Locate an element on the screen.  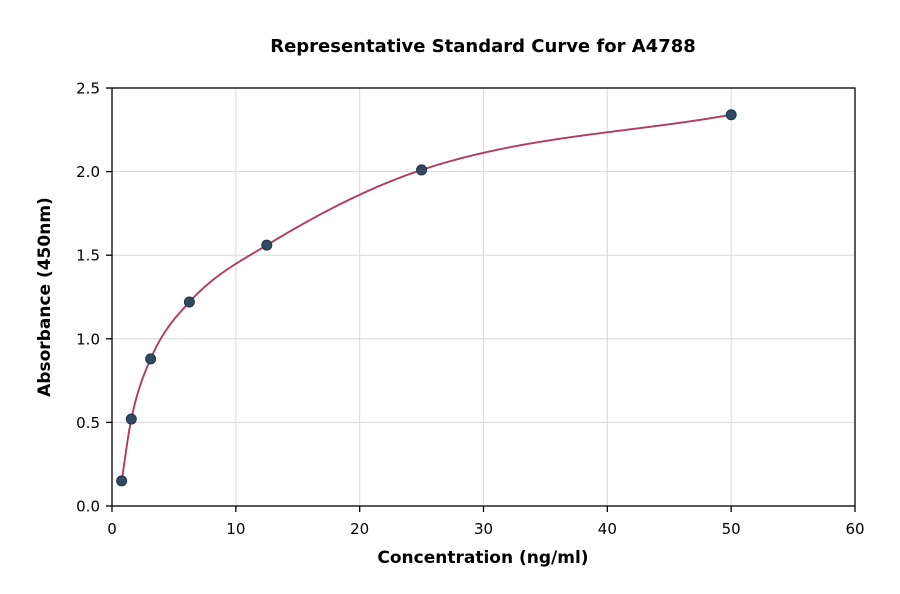
y-tick-label: 0.0 is located at coordinates (88, 507).